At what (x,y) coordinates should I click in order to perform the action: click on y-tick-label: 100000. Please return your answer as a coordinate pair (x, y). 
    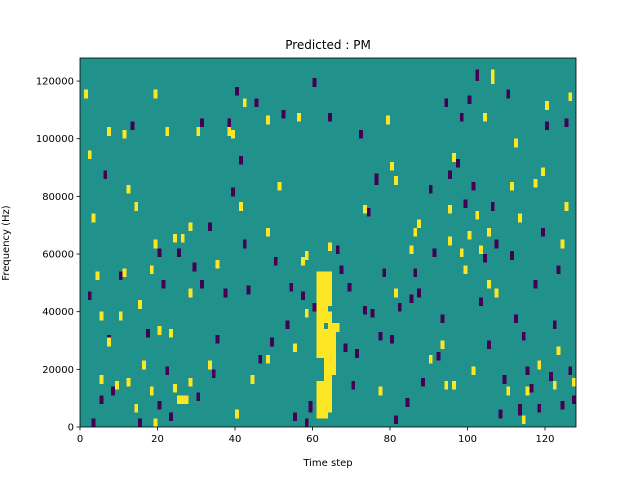
    Looking at the image, I should click on (55, 139).